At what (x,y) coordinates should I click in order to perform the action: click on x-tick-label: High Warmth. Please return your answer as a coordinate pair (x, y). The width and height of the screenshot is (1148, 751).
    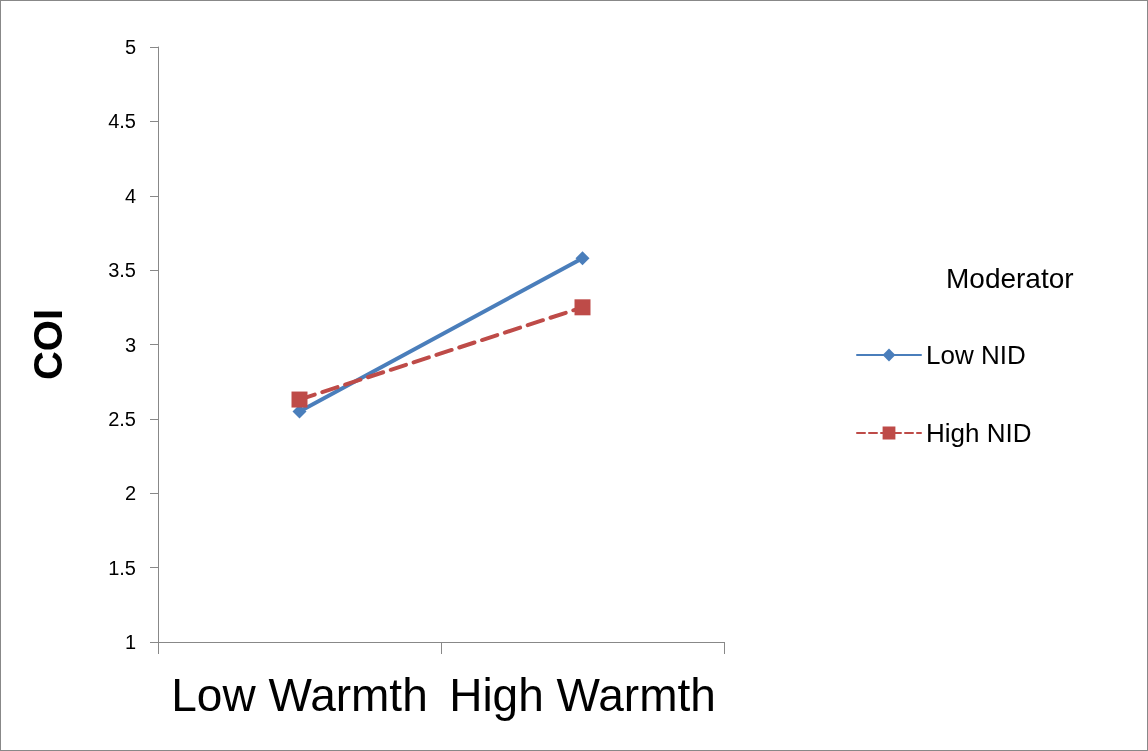
    Looking at the image, I should click on (582, 695).